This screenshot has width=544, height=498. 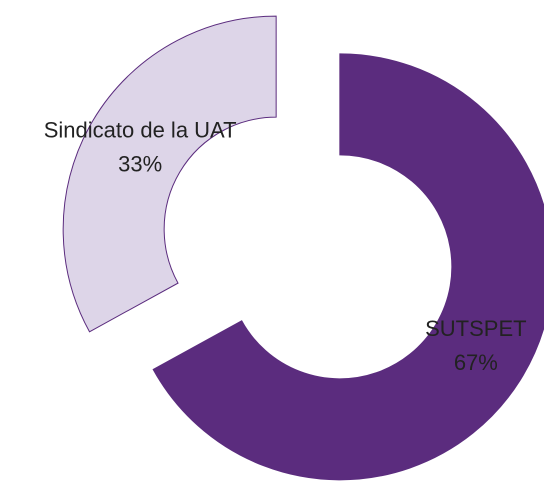 I want to click on slice-label: SUTSPET, so click(x=475, y=328).